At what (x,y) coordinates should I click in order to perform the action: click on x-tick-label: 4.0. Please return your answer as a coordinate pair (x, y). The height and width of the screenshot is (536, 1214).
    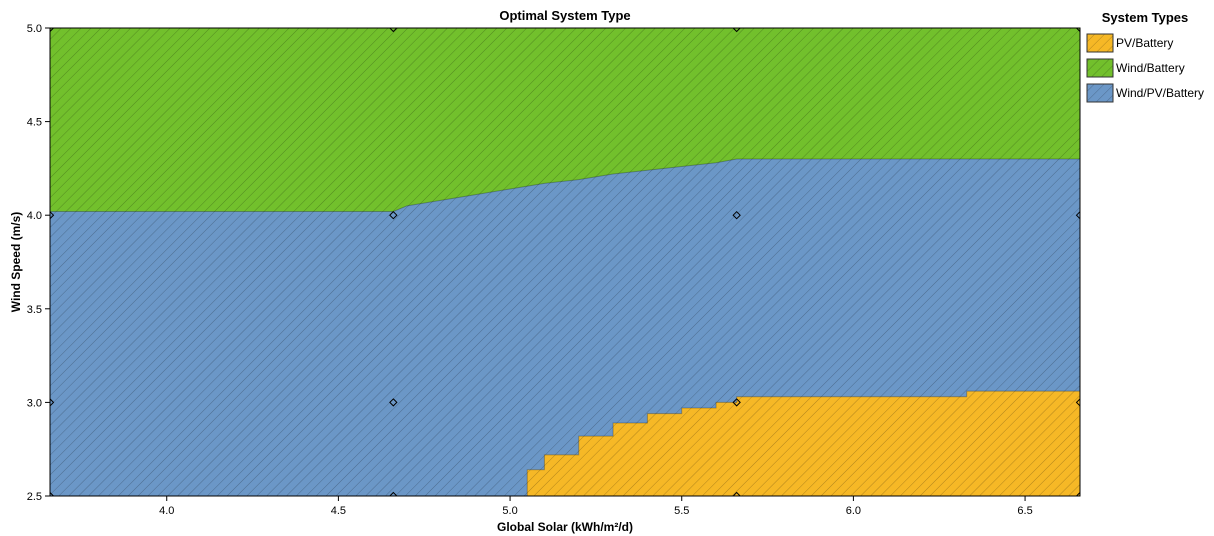
    Looking at the image, I should click on (166, 511).